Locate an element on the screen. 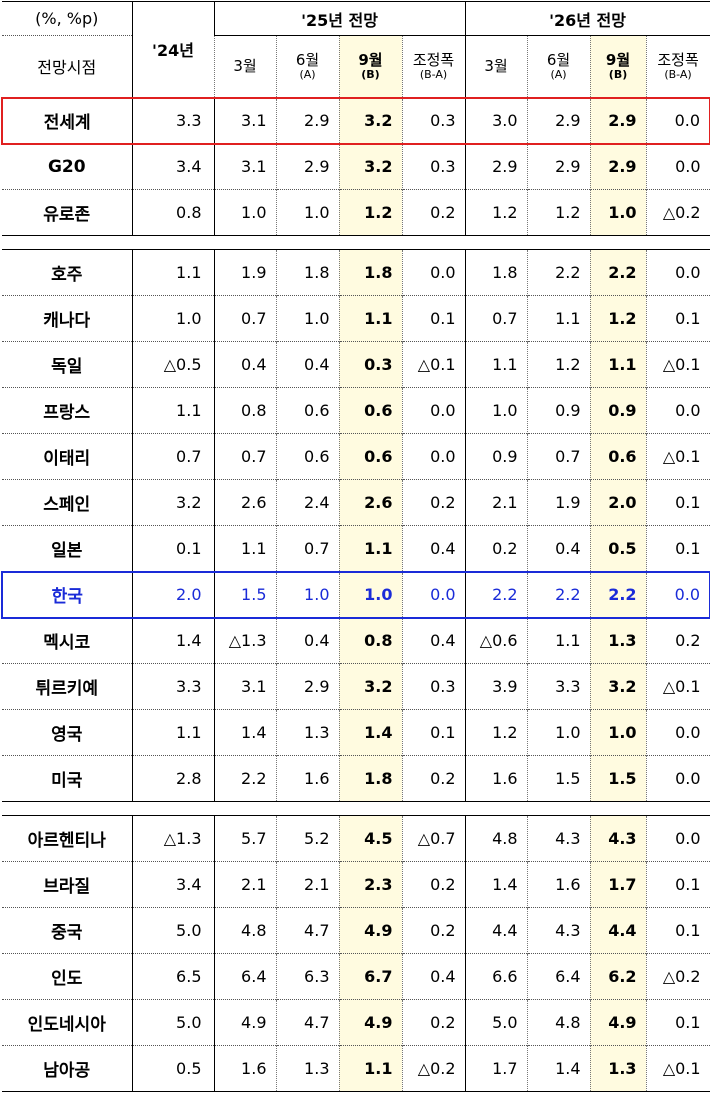  value-cell: 1.8 is located at coordinates (370, 272).